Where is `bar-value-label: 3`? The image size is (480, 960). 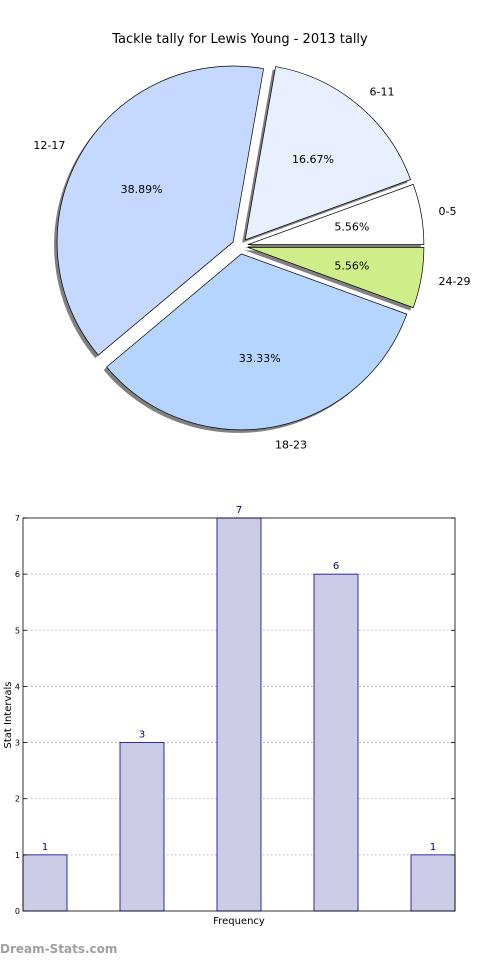 bar-value-label: 3 is located at coordinates (142, 735).